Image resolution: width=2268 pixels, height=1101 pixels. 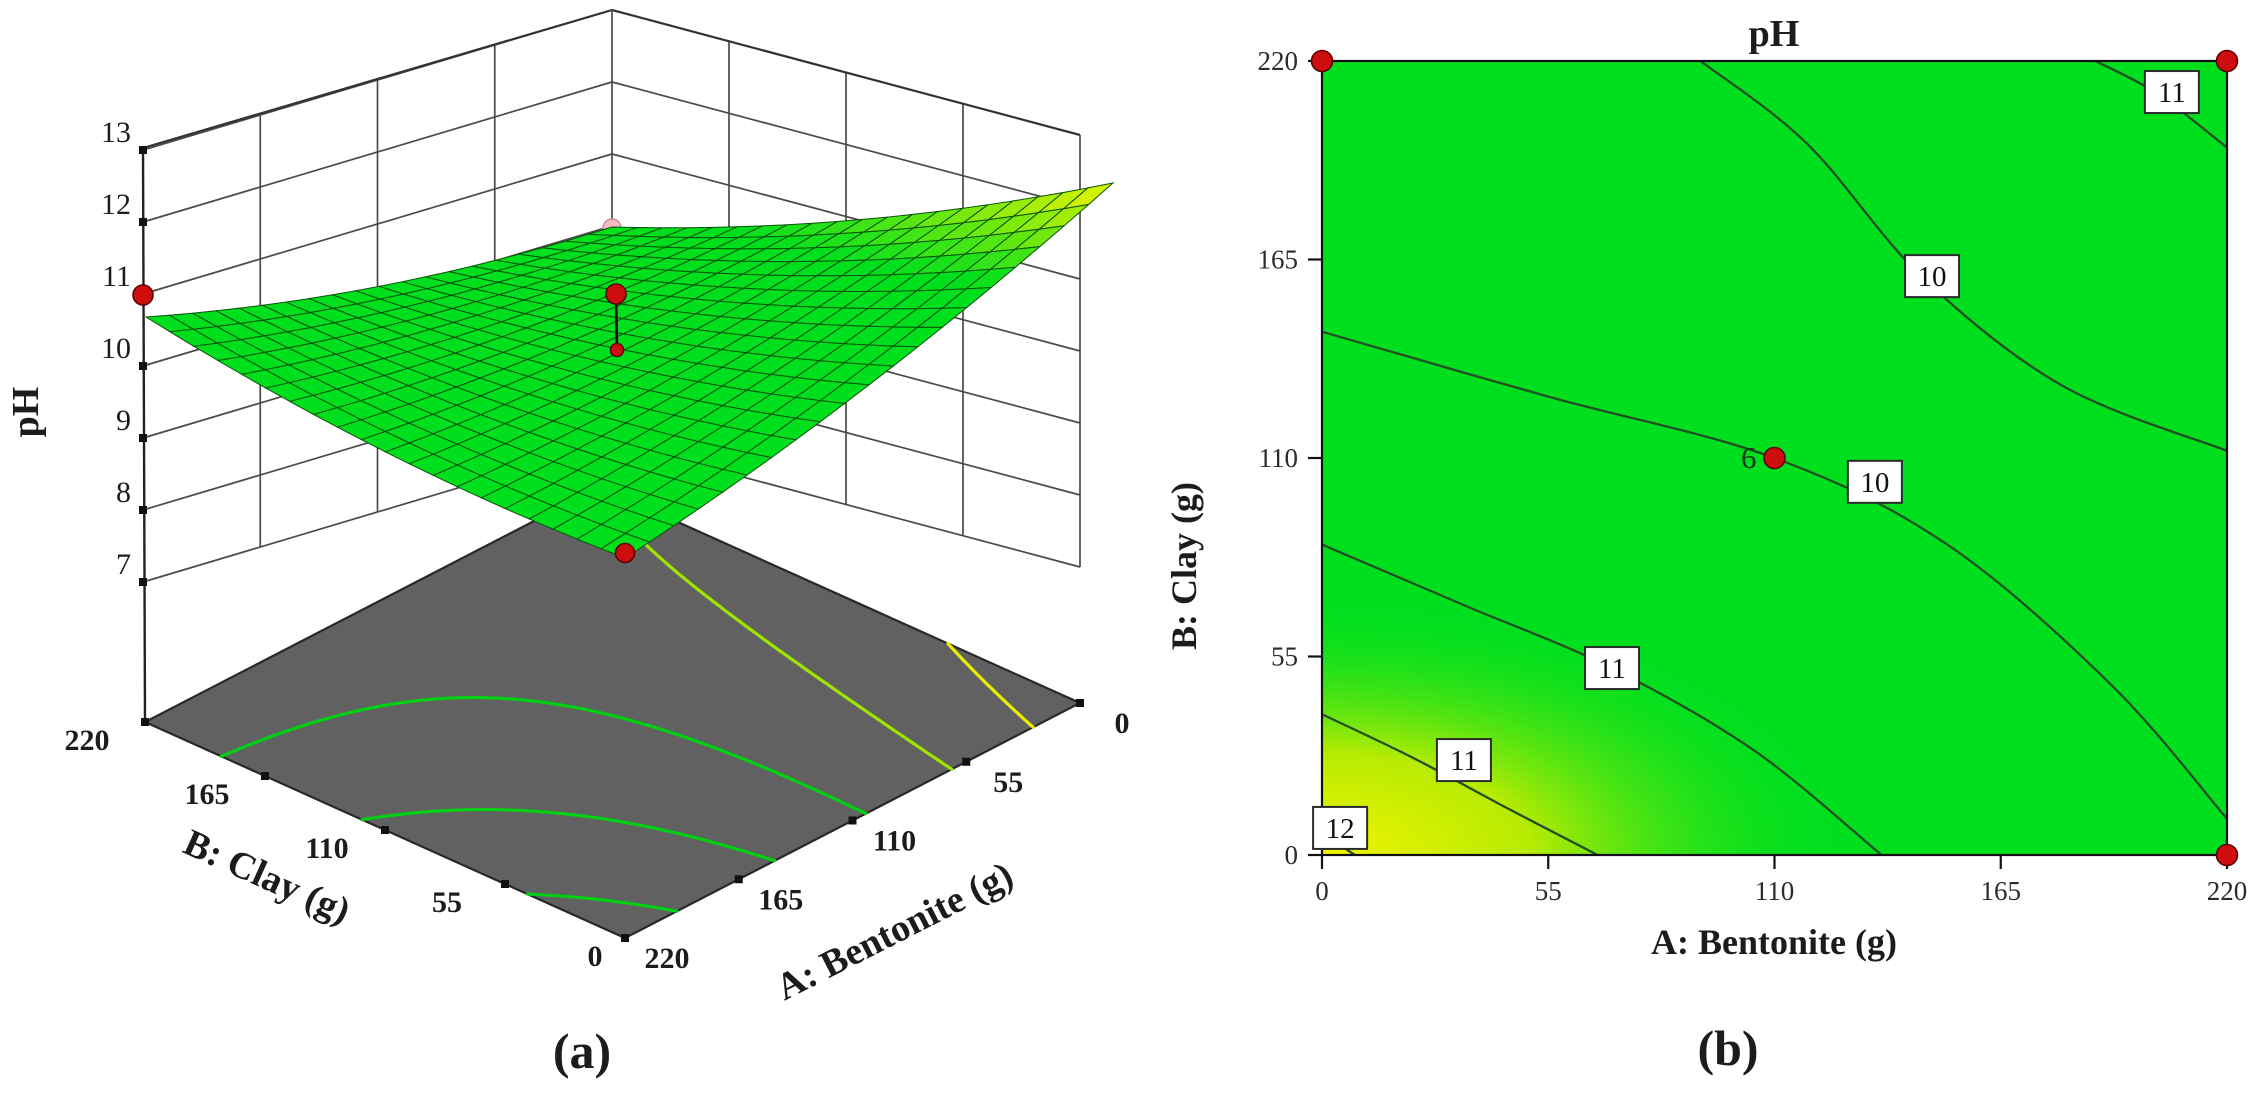 I want to click on b-tick-label: 55, so click(x=447, y=902).